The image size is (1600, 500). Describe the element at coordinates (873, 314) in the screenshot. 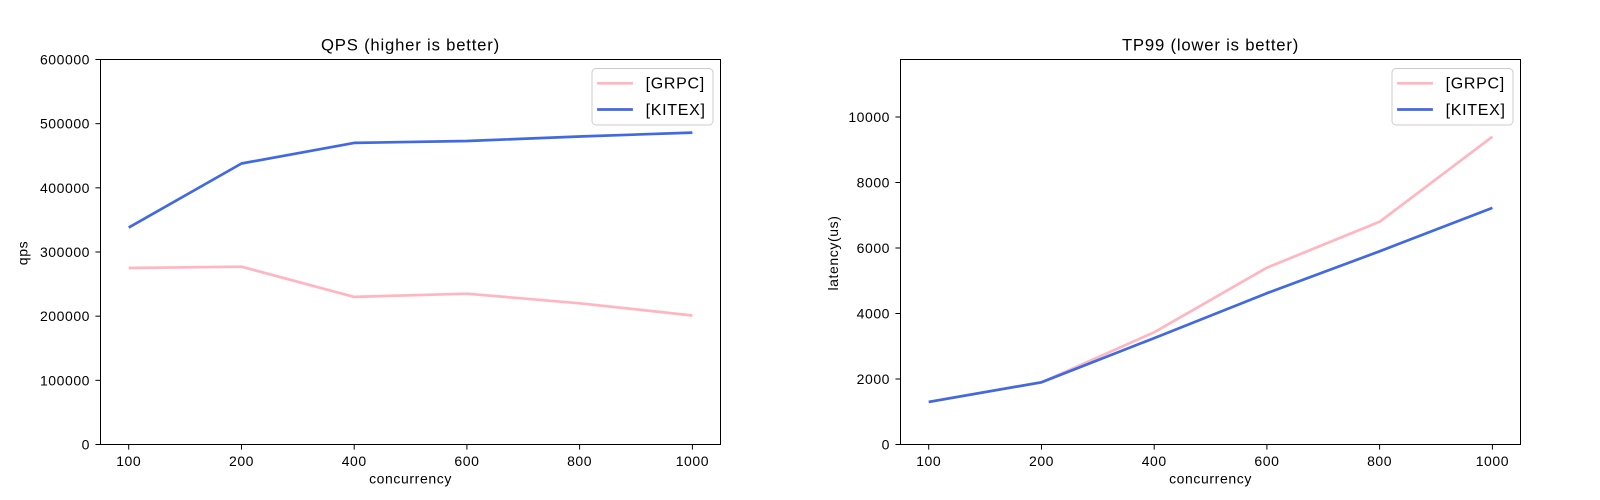

I see `svg-text: 4000` at that location.